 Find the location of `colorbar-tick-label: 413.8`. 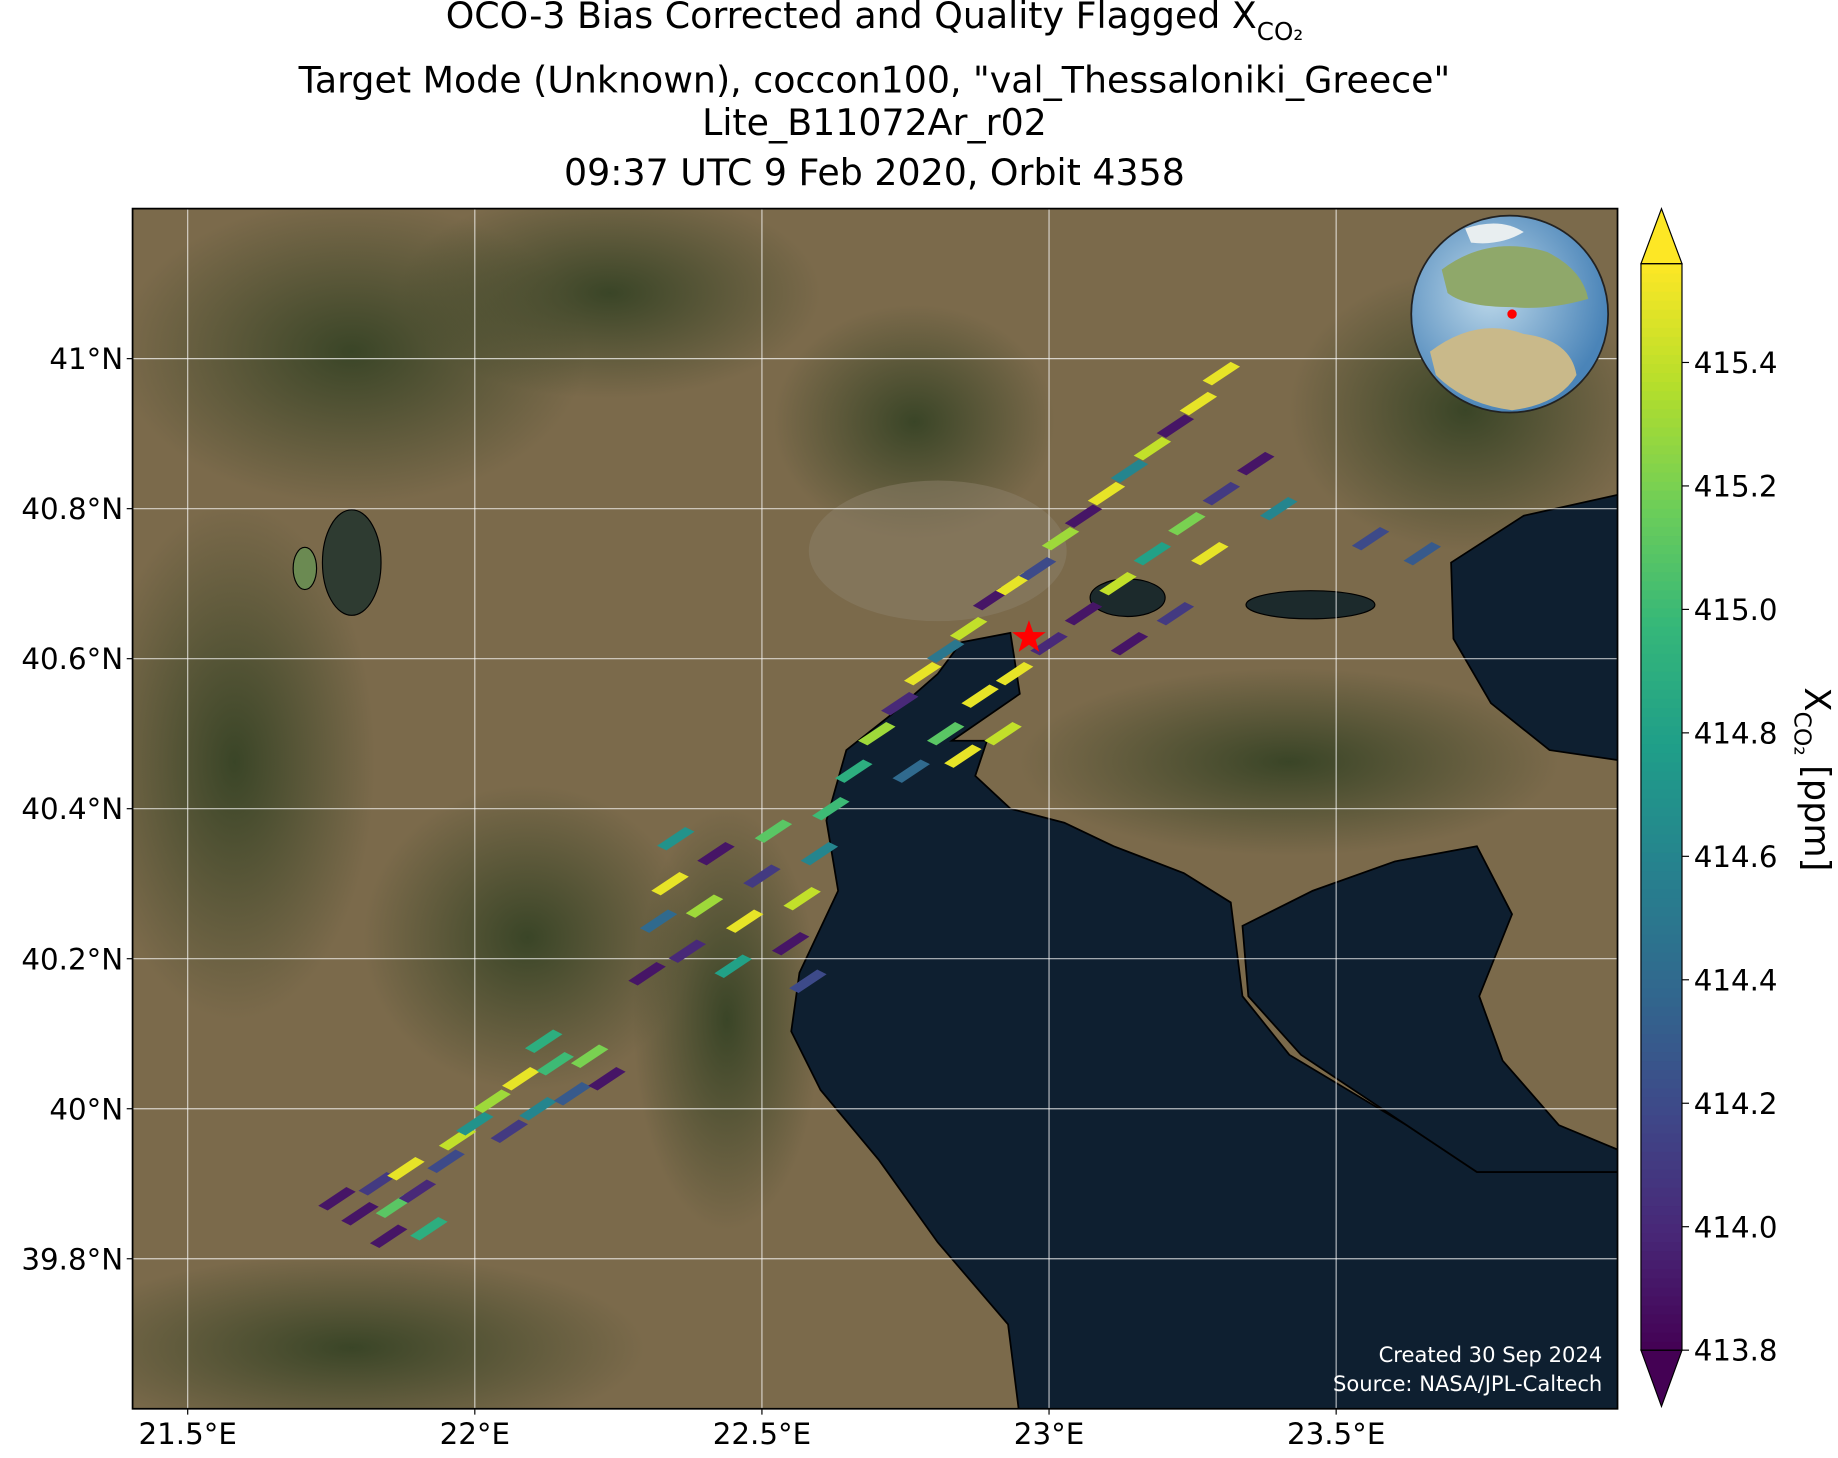

colorbar-tick-label: 413.8 is located at coordinates (1736, 1351).